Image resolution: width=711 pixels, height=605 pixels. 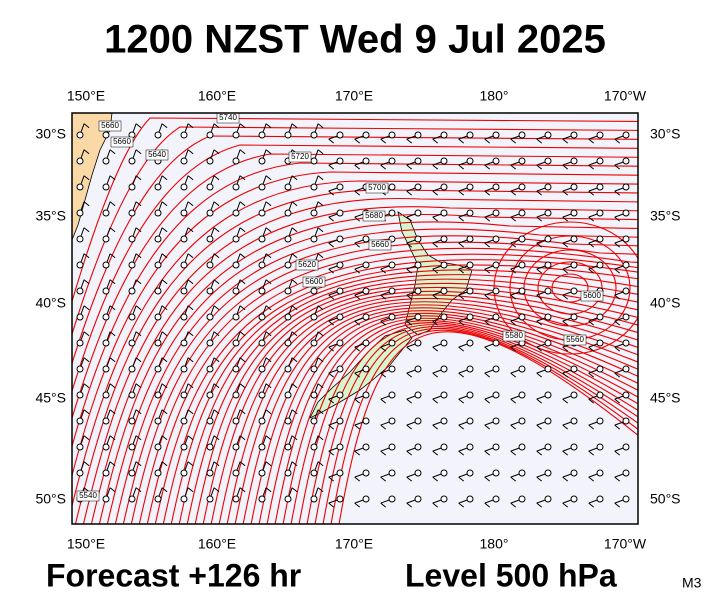 What do you see at coordinates (157, 154) in the screenshot?
I see `contour-label: 5640` at bounding box center [157, 154].